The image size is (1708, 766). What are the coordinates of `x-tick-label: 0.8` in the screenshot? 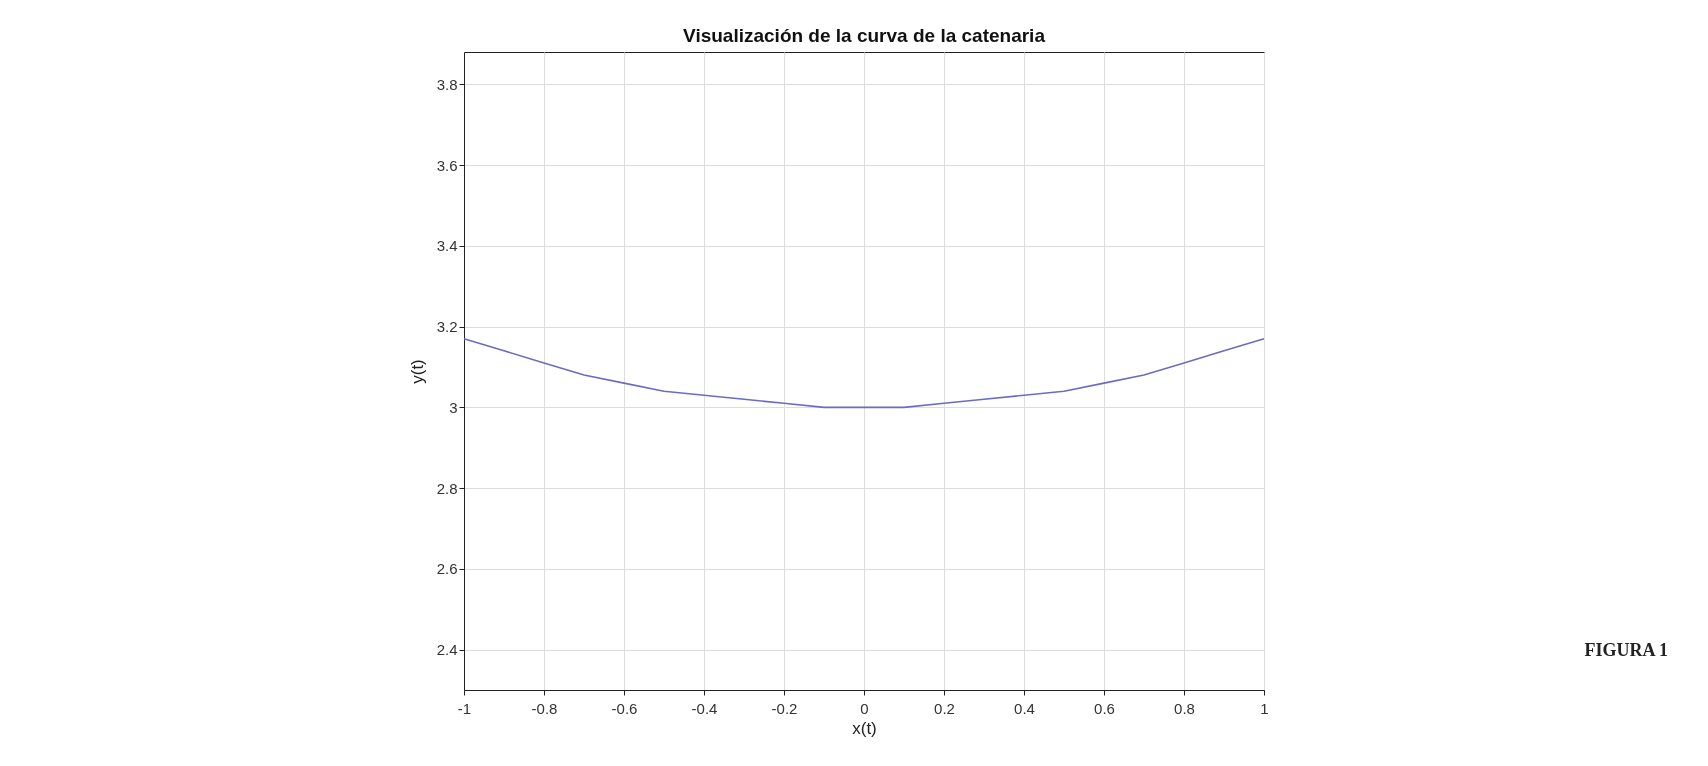 It's located at (1184, 708).